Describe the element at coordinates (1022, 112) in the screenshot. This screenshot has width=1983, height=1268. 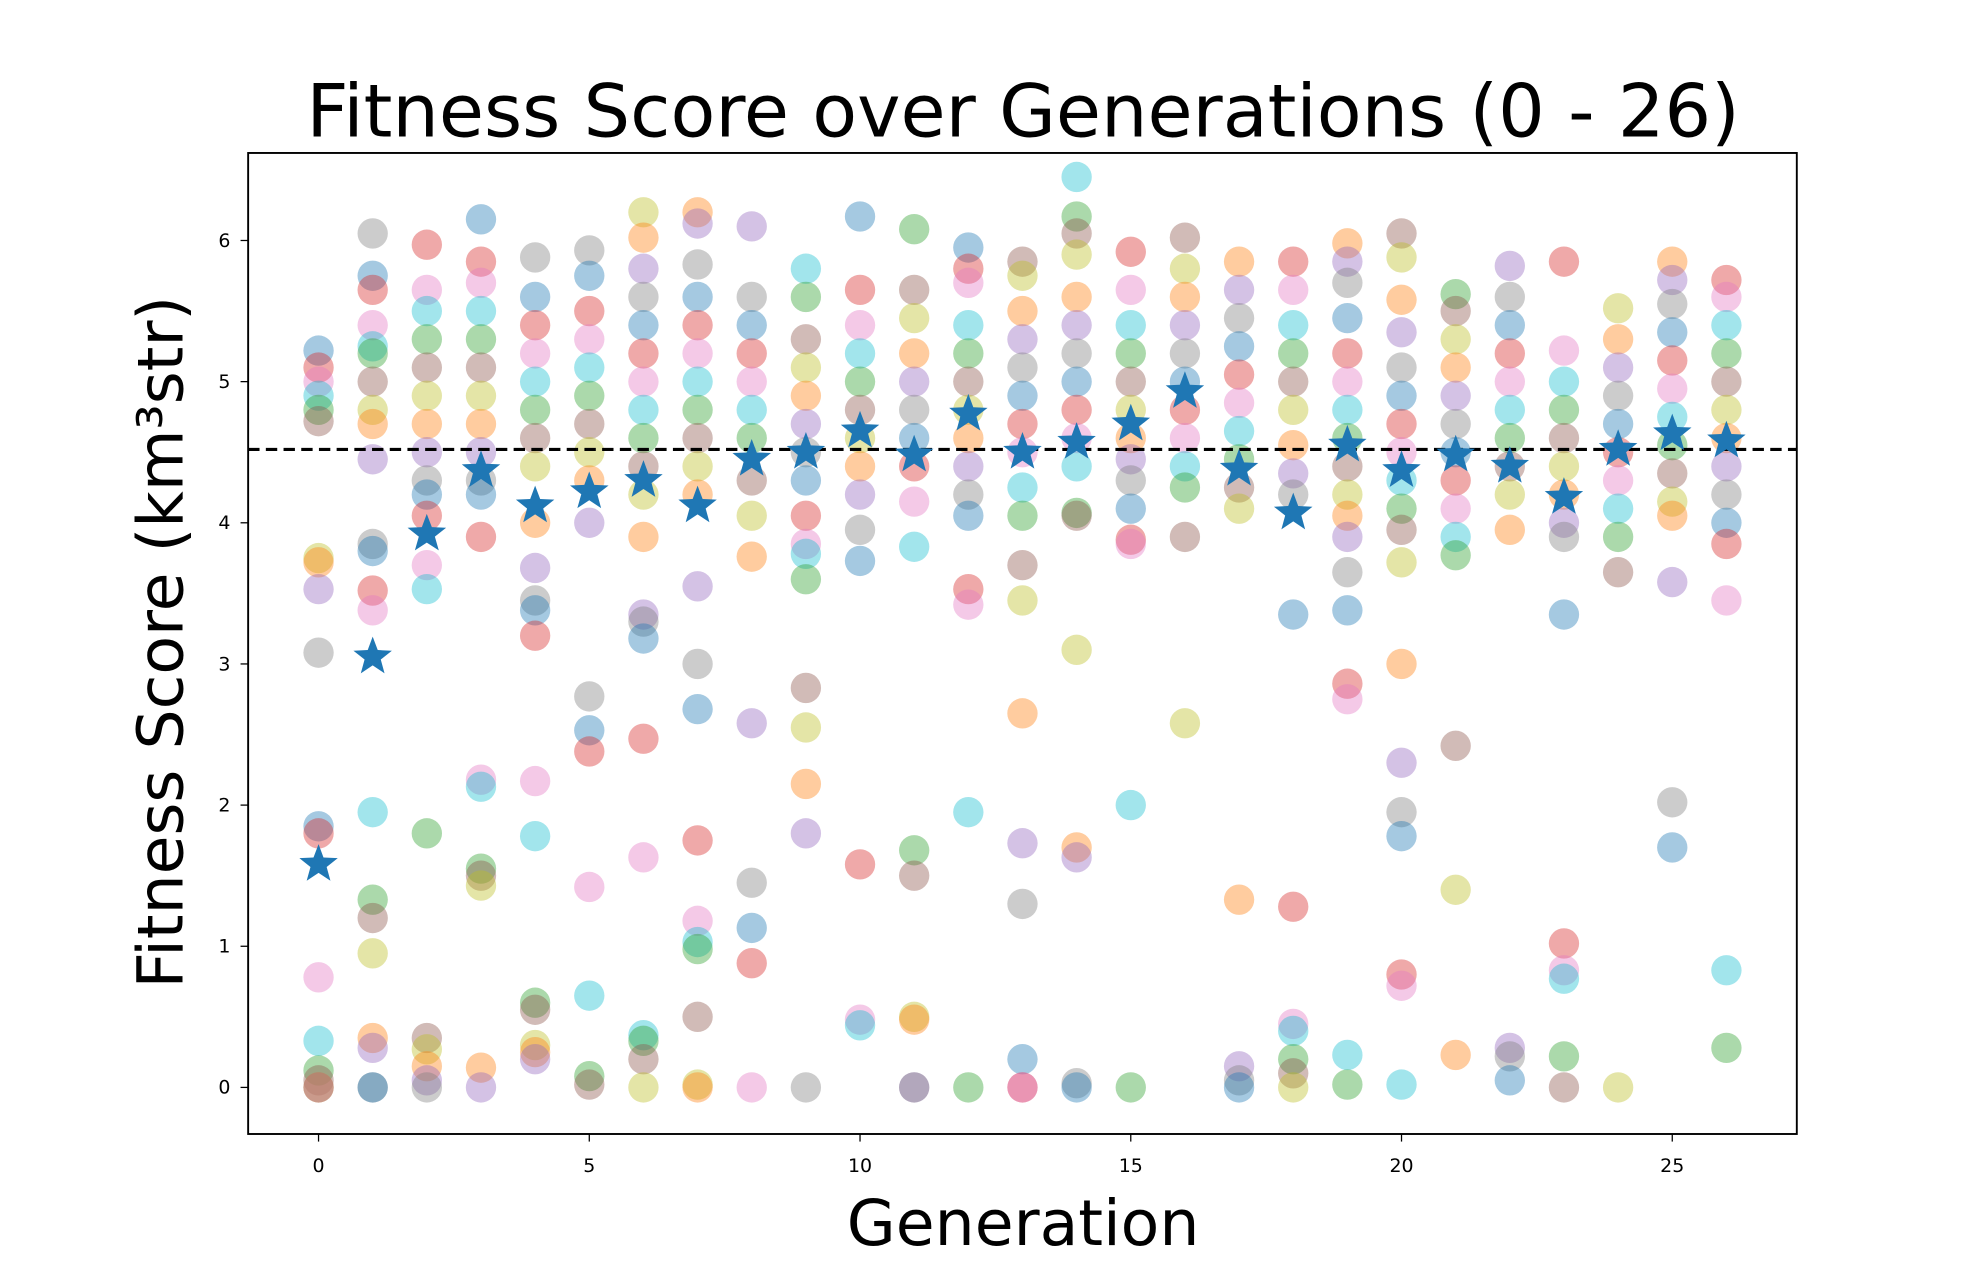
I see `chart-title: Fitness Score over Generations (0 - 26)` at that location.